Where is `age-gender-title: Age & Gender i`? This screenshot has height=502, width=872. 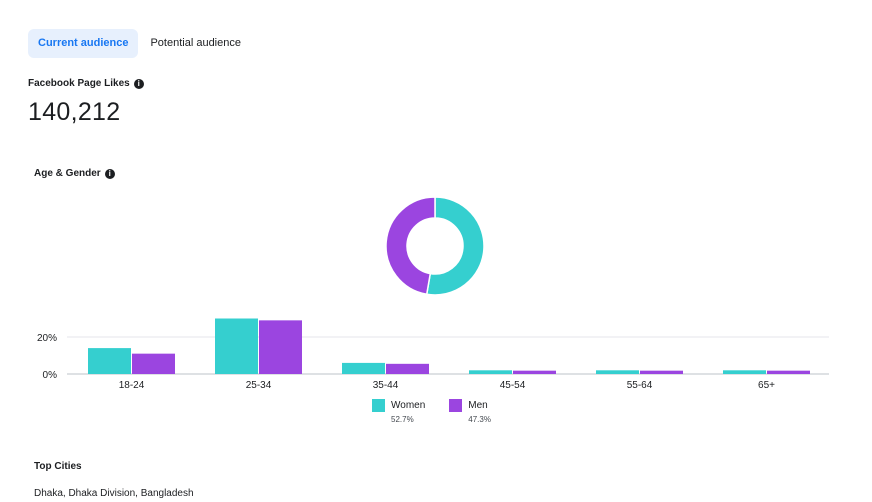 age-gender-title: Age & Gender i is located at coordinates (74, 173).